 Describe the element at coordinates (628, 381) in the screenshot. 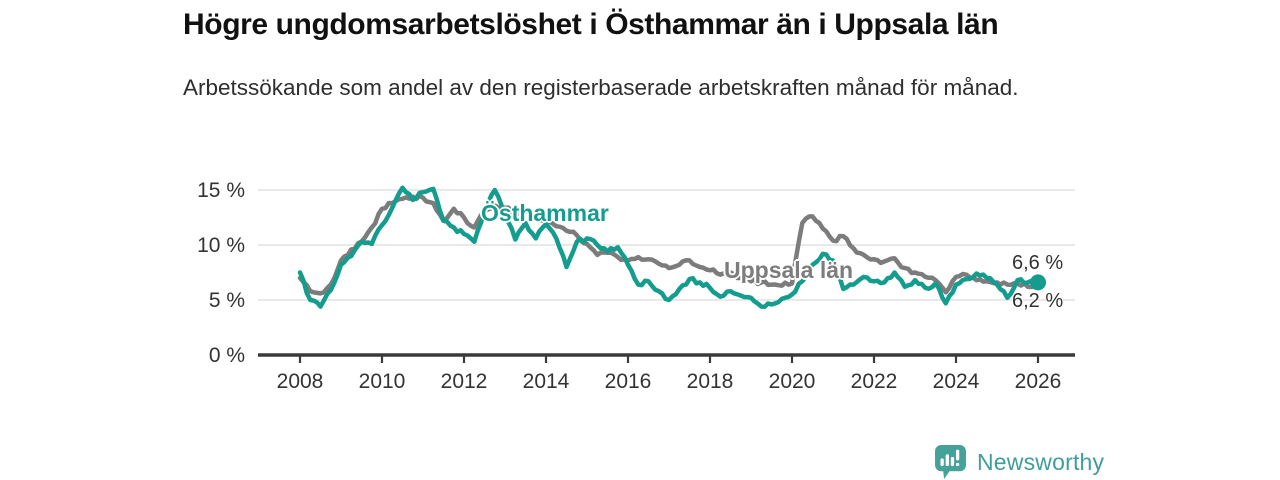

I see `x-tick-label-2016: 2016` at that location.